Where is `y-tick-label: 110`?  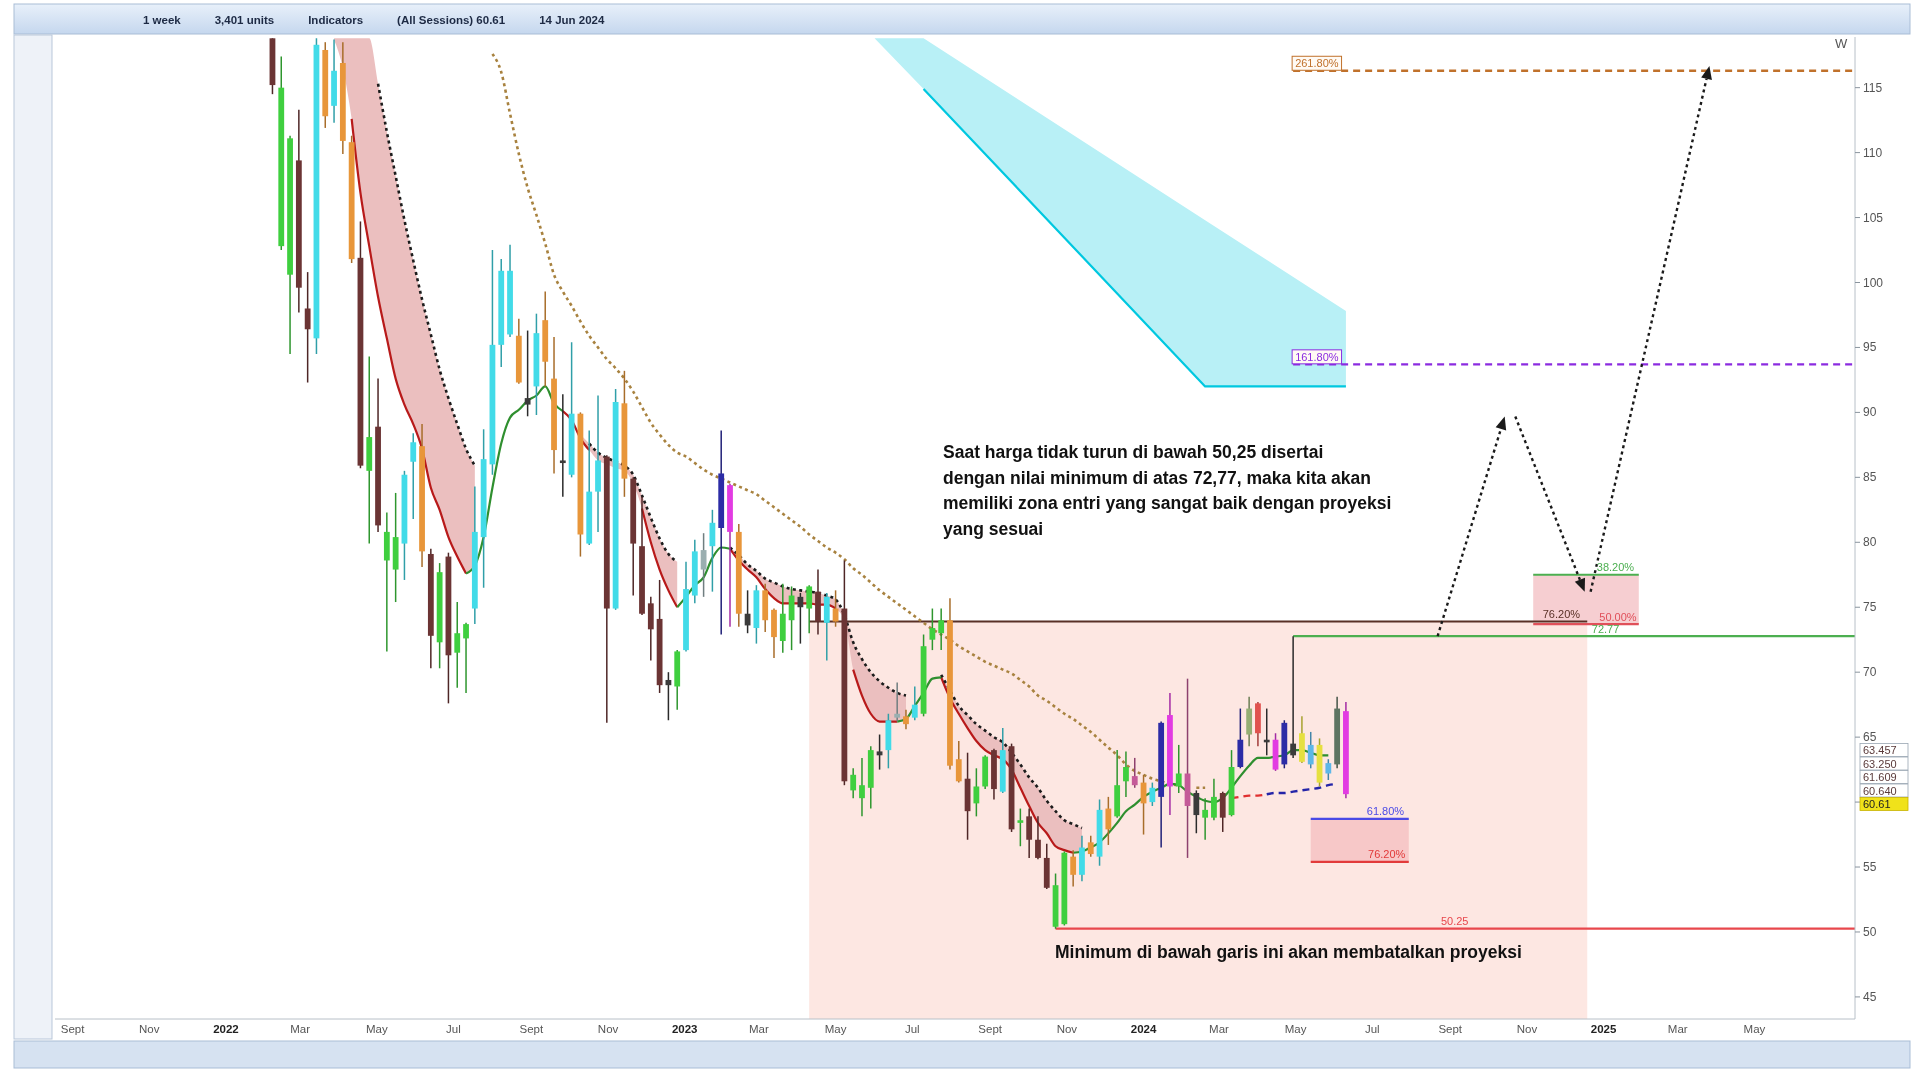 y-tick-label: 110 is located at coordinates (1873, 152).